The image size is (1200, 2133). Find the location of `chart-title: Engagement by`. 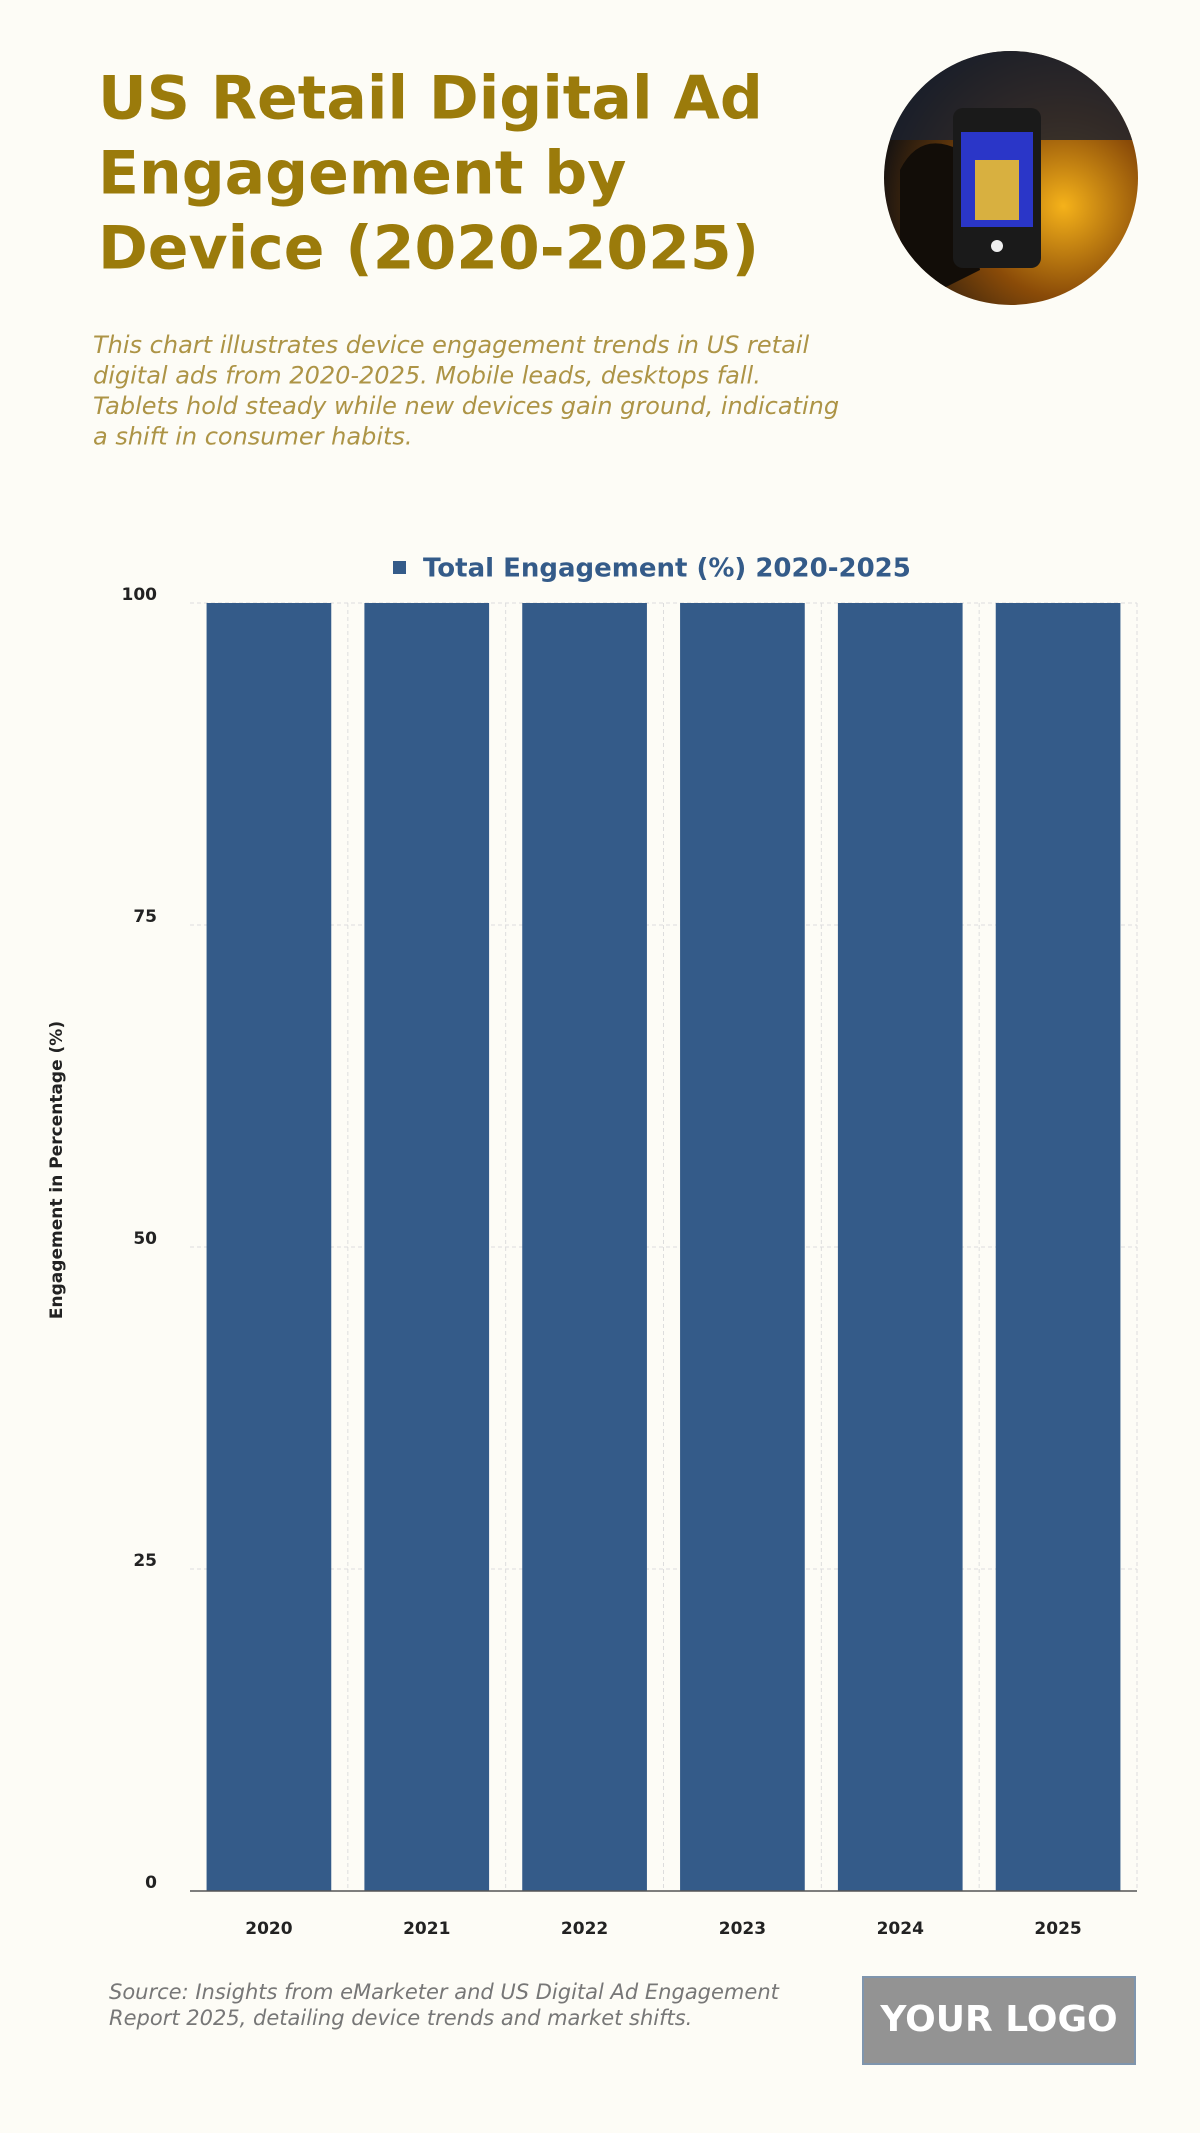

chart-title: Engagement by is located at coordinates (362, 174).